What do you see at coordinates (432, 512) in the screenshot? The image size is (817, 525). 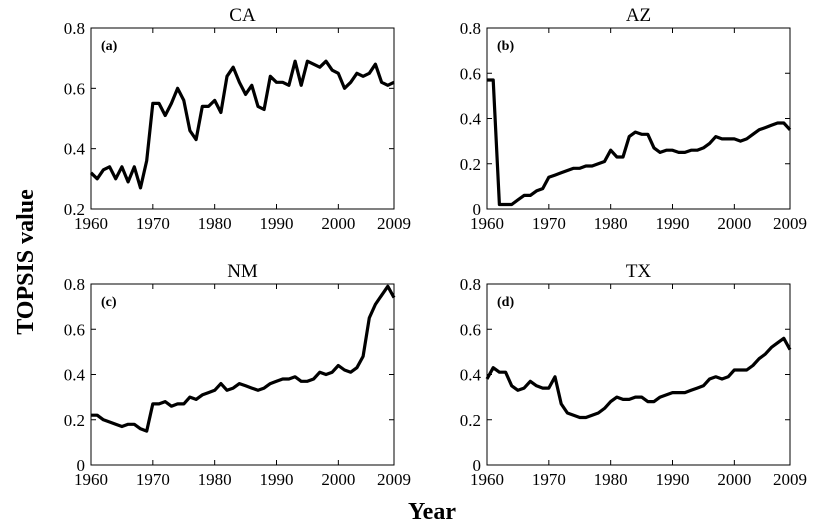 I see `x-axis-title: Year` at bounding box center [432, 512].